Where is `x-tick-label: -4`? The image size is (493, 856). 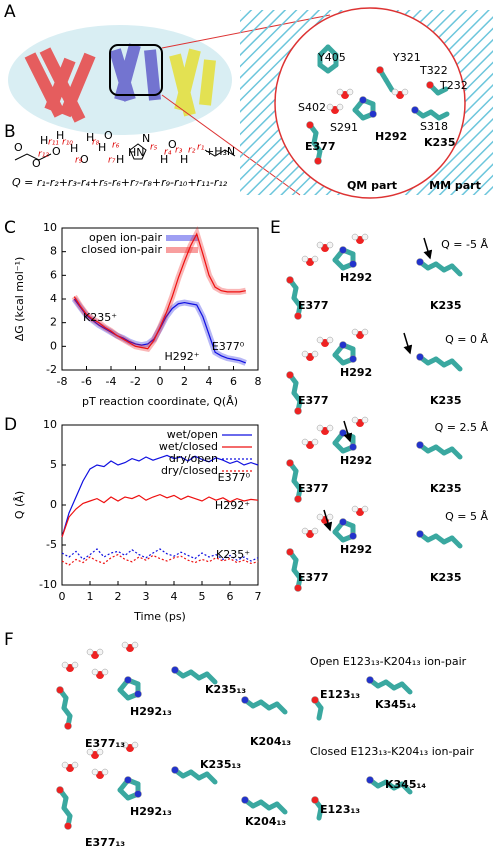
x-tick-label: -4 is located at coordinates (111, 381).